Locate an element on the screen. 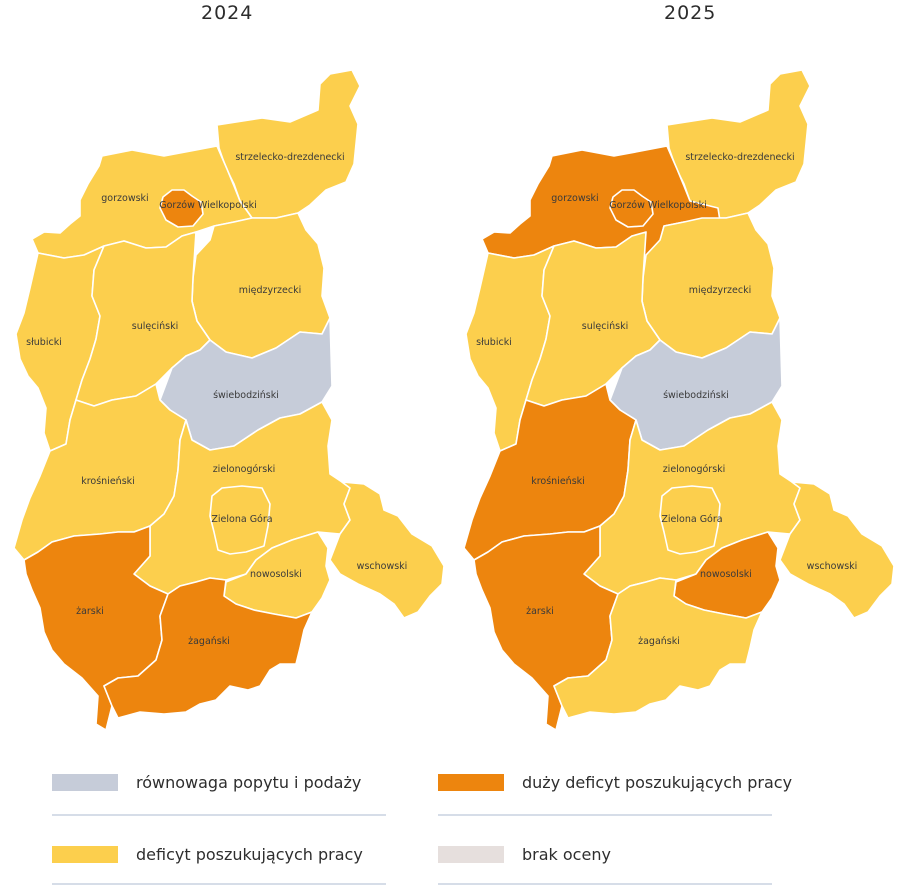 The image size is (899, 889). region-label-swiebodzinski-2024: świebodziński is located at coordinates (246, 395).